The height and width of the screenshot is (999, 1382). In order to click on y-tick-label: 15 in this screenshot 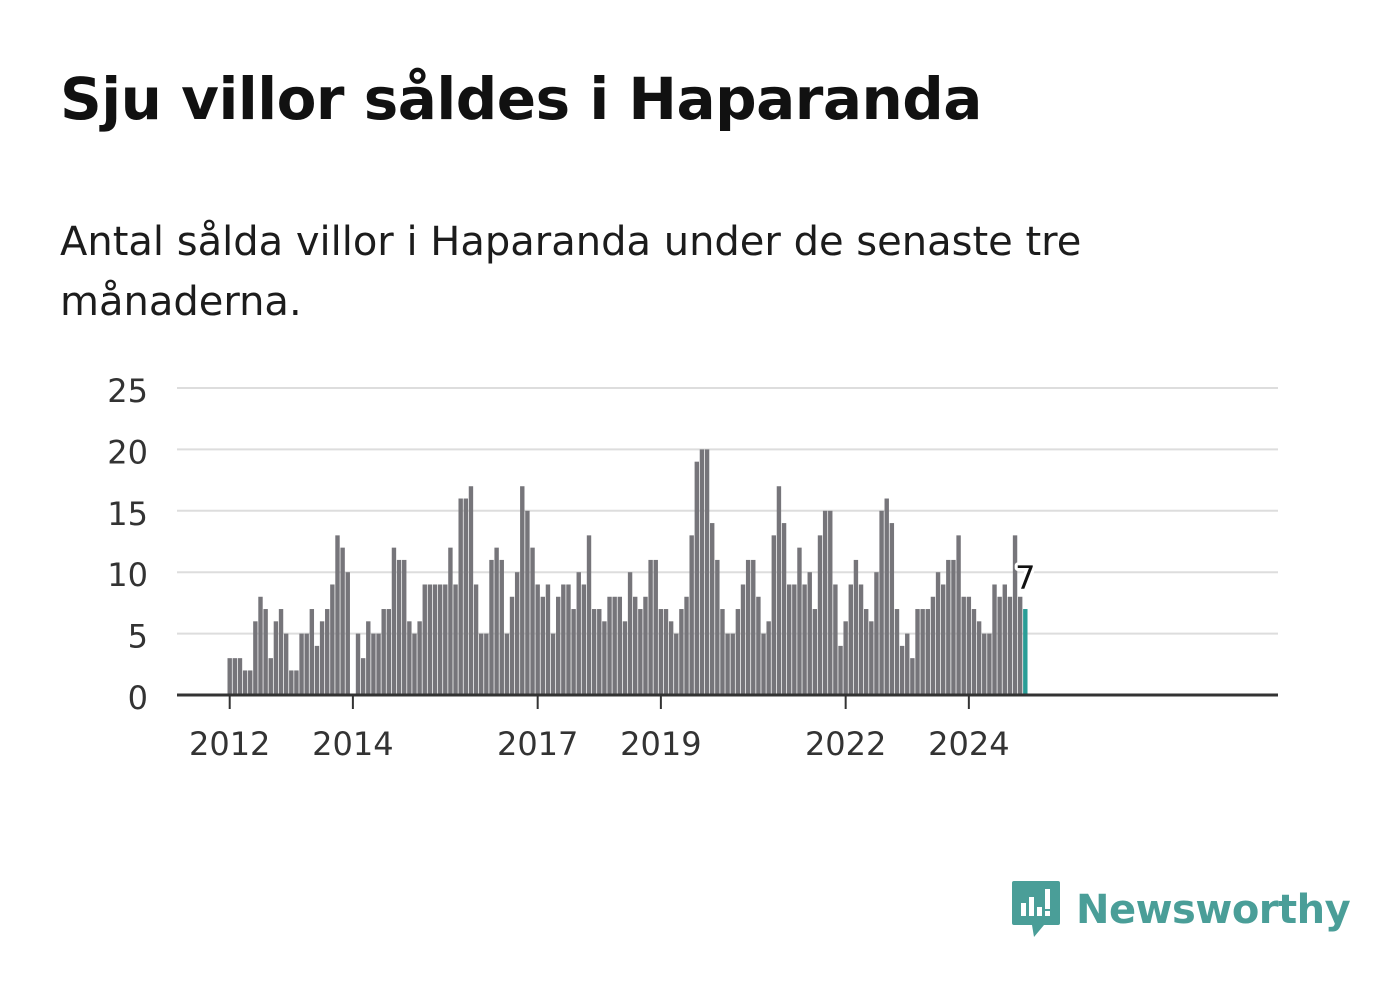, I will do `click(127, 514)`.